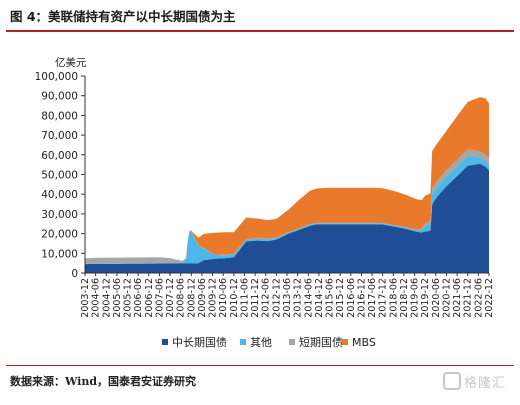 This screenshot has height=405, width=520. Describe the element at coordinates (59, 136) in the screenshot. I see `y-tick-label: 70,000` at that location.